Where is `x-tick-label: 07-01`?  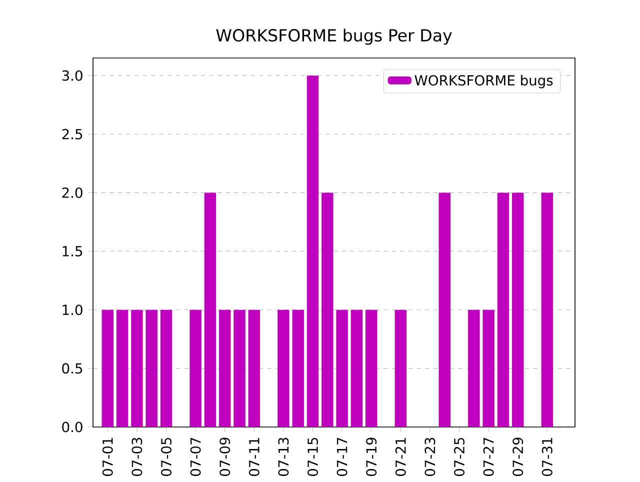 x-tick-label: 07-01 is located at coordinates (107, 457).